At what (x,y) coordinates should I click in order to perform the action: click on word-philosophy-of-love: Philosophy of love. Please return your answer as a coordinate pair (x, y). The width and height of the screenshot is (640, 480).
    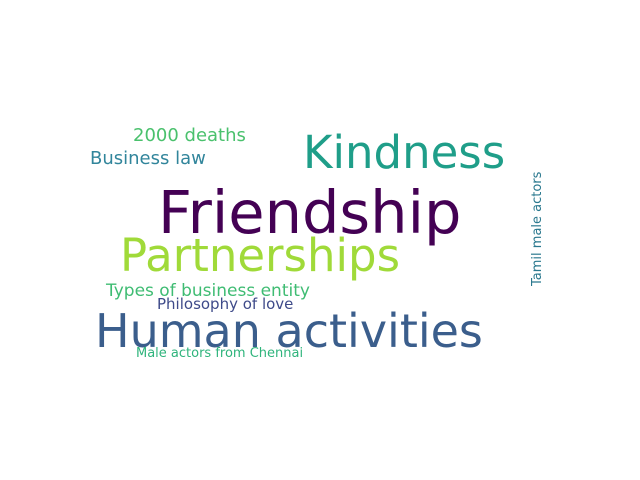
    Looking at the image, I should click on (225, 304).